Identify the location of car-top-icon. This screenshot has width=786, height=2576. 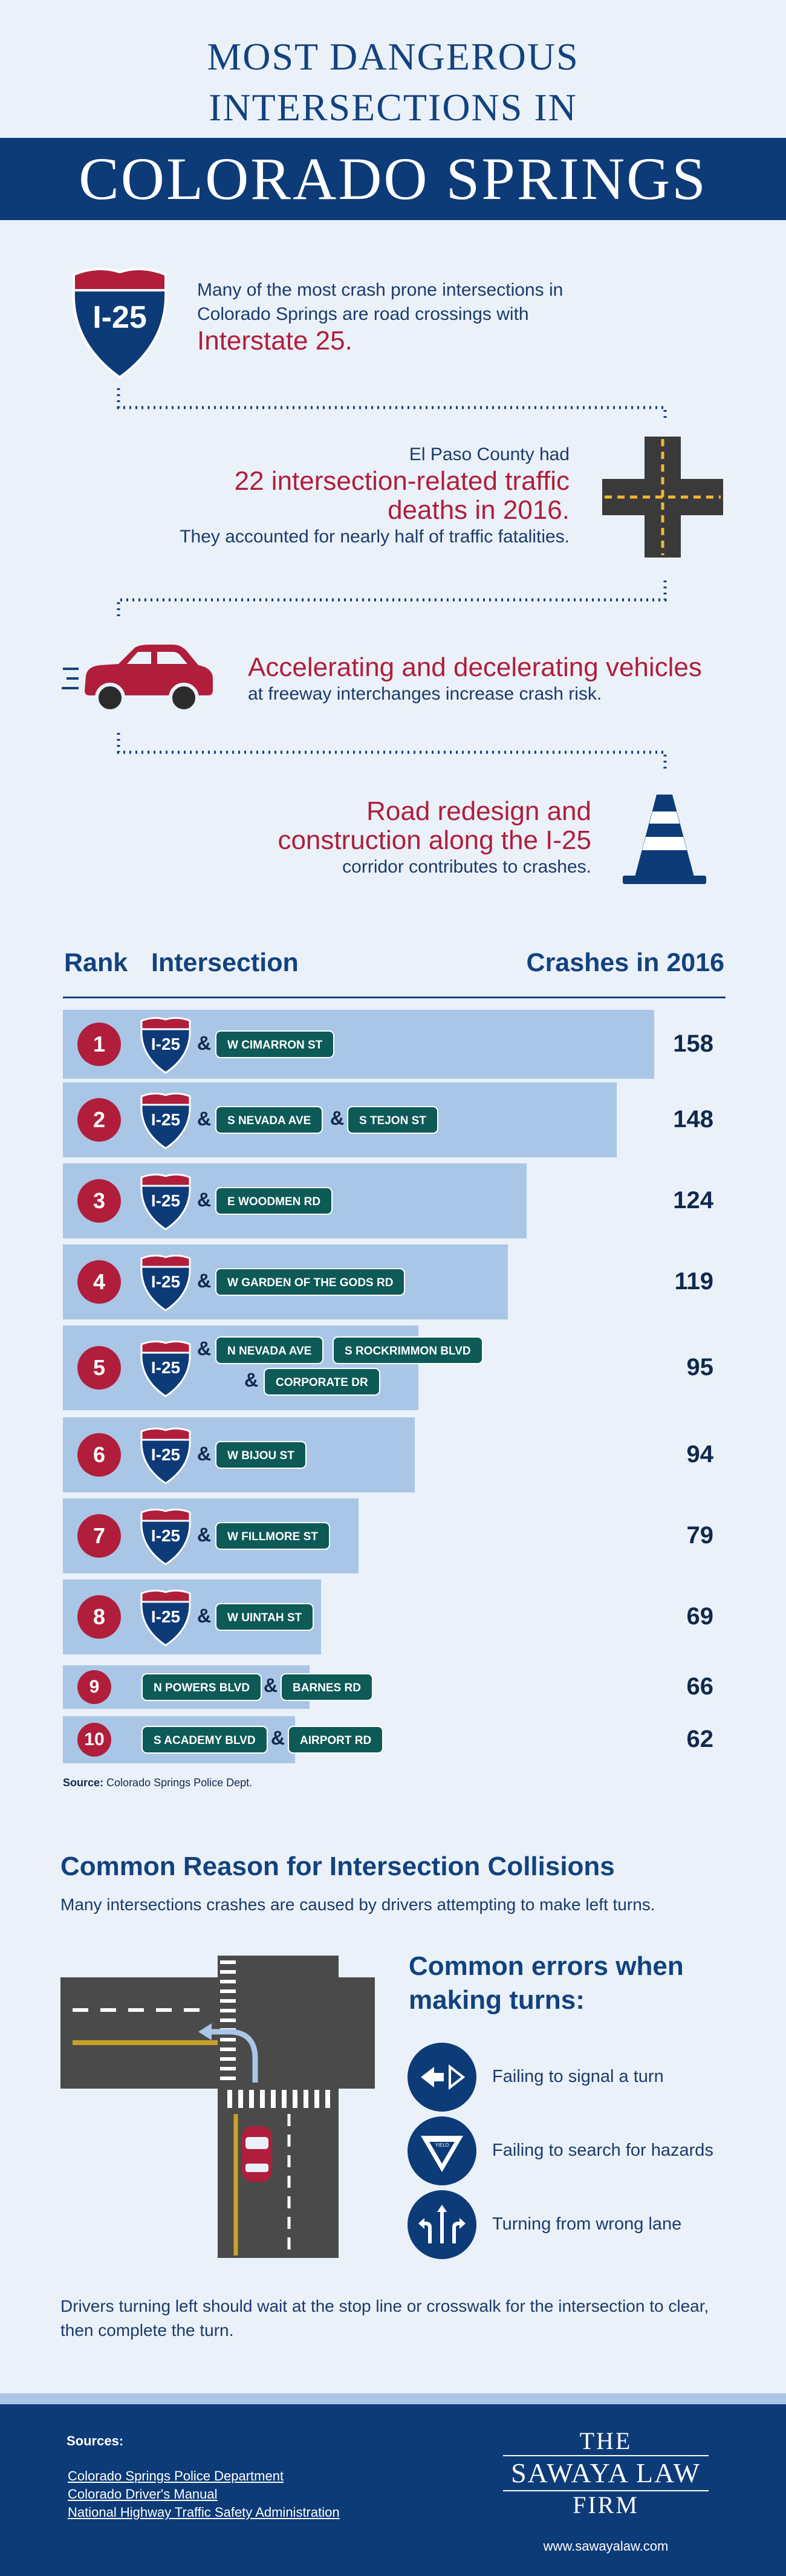
(257, 2154).